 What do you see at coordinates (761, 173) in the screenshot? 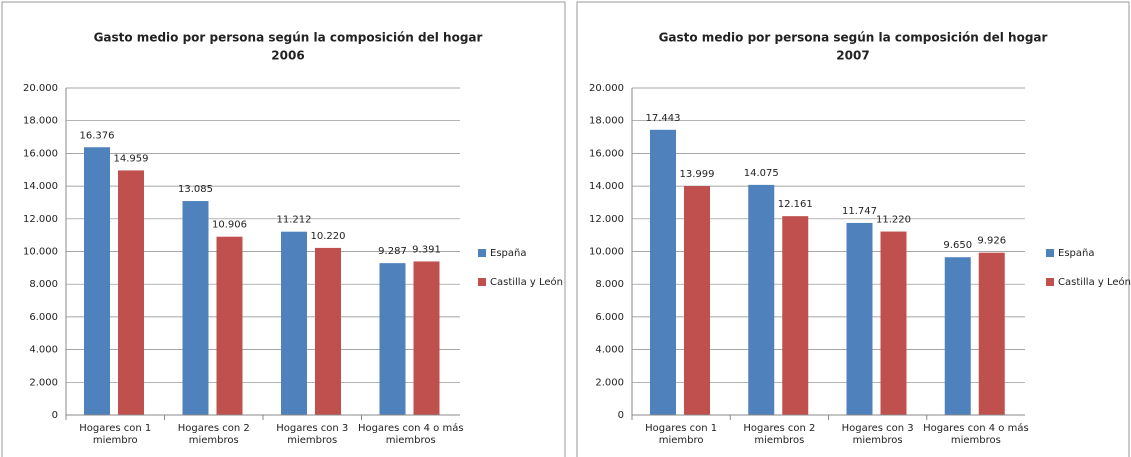
I see `data-label: 14.075` at bounding box center [761, 173].